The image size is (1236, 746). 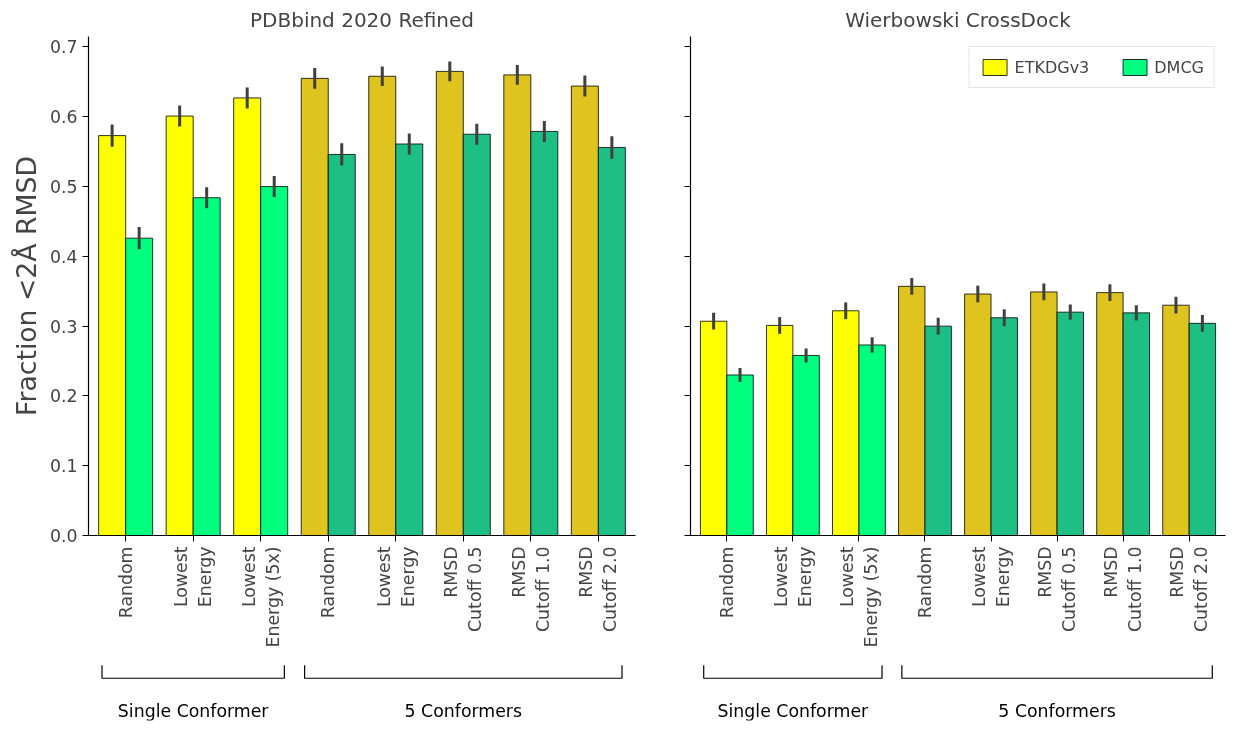 I want to click on chart-title: Wierbowski CrossDock, so click(x=958, y=19).